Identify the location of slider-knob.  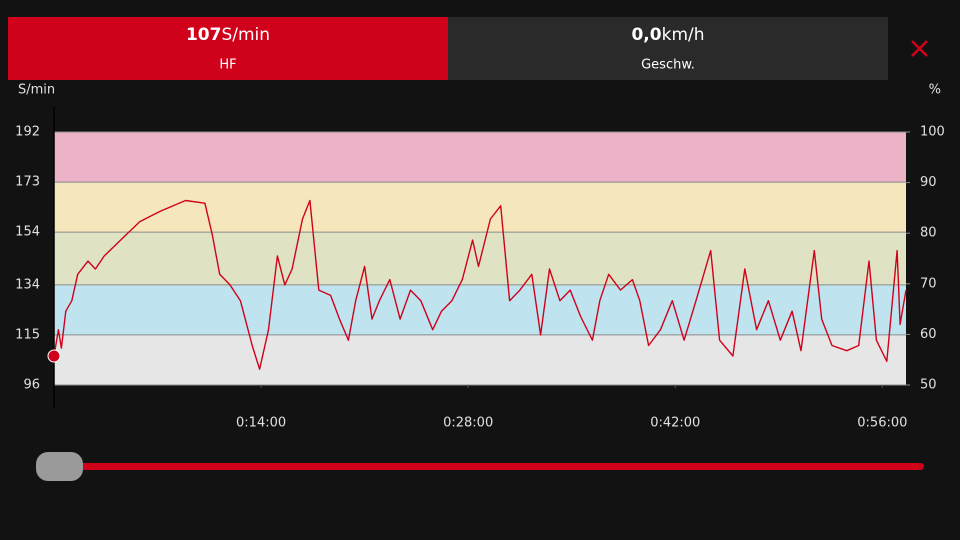
(59, 466).